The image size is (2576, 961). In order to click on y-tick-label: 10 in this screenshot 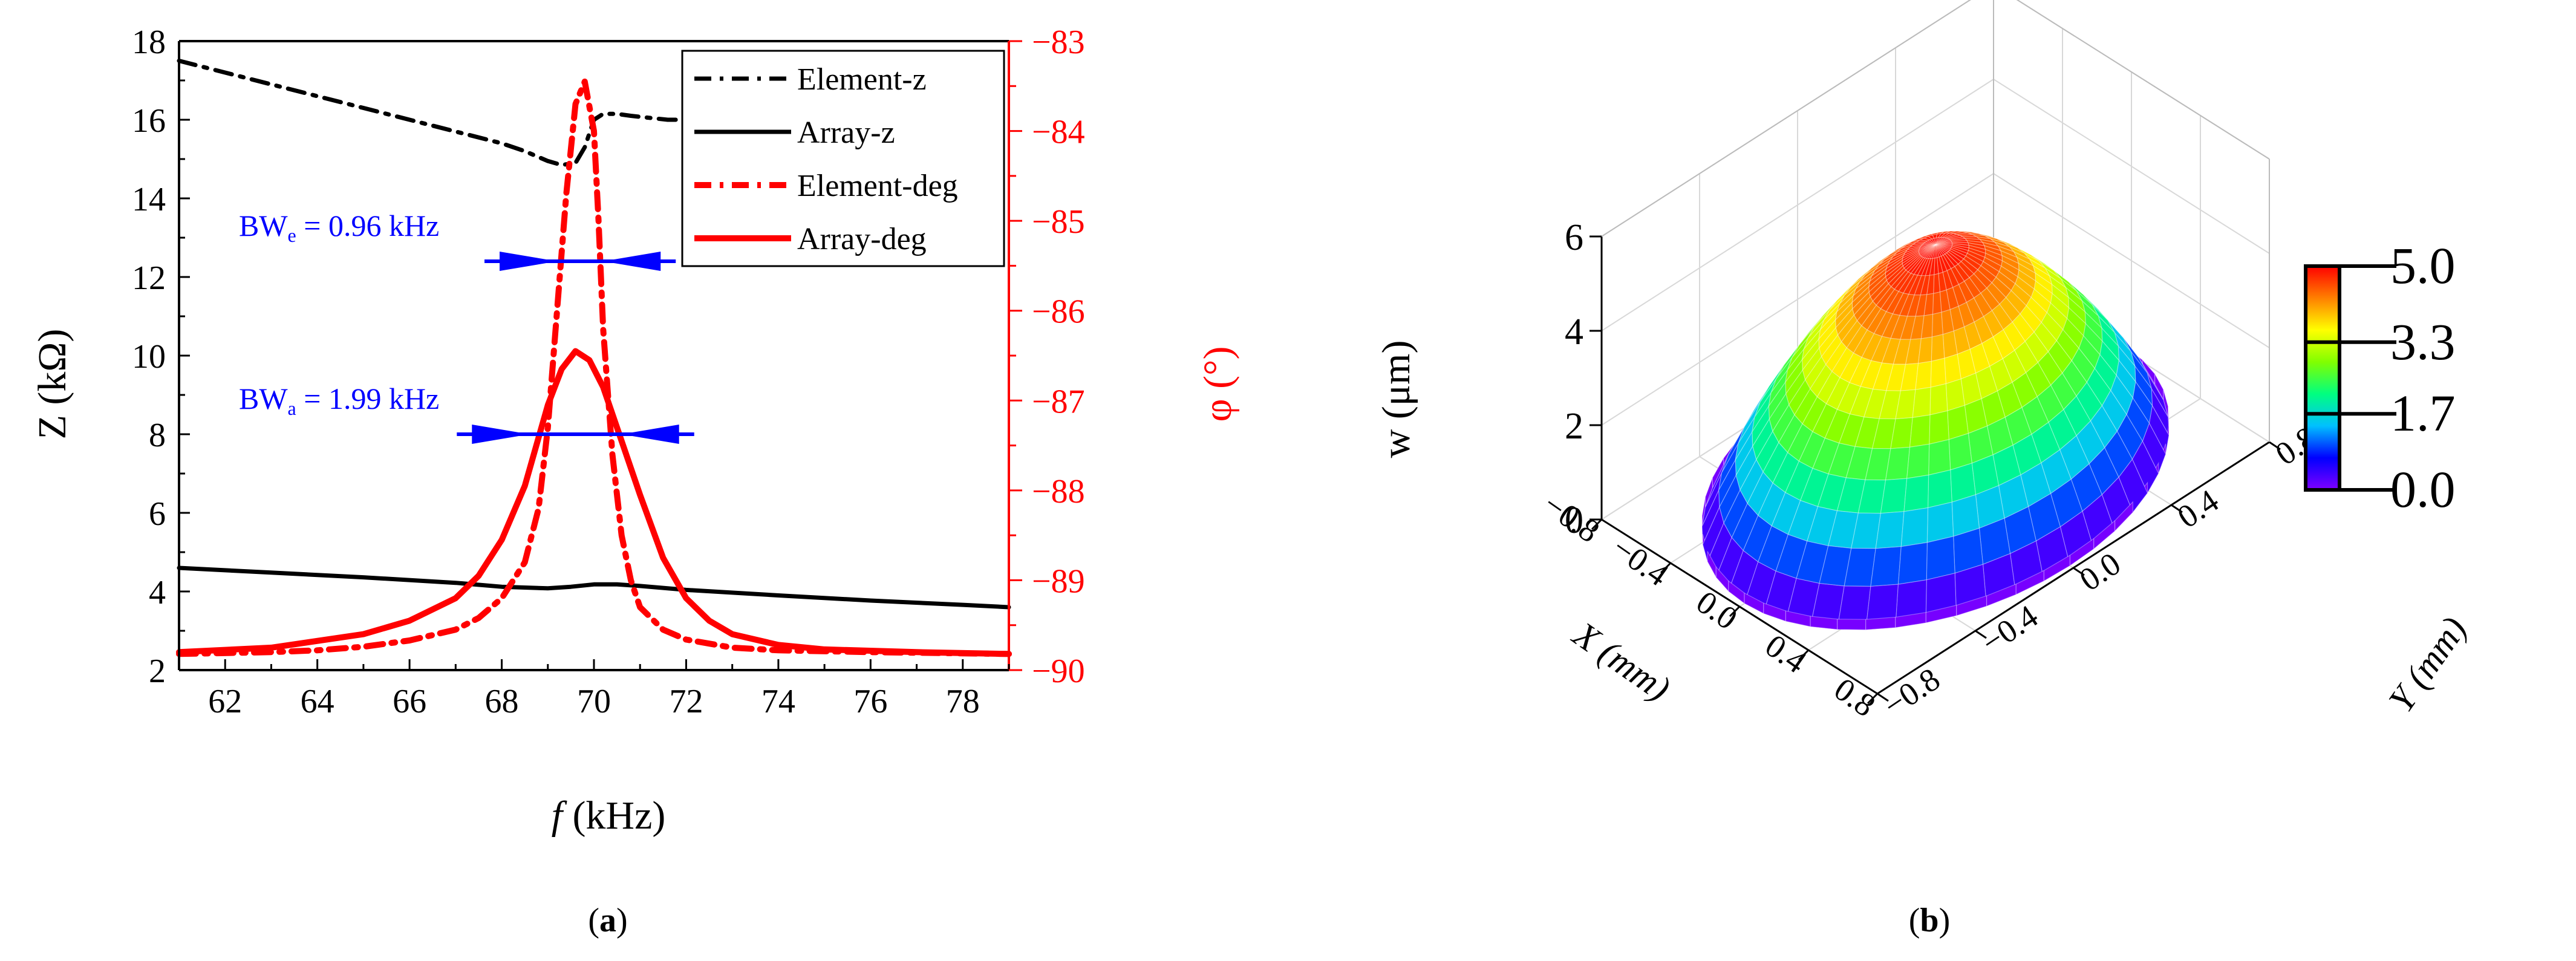, I will do `click(149, 357)`.